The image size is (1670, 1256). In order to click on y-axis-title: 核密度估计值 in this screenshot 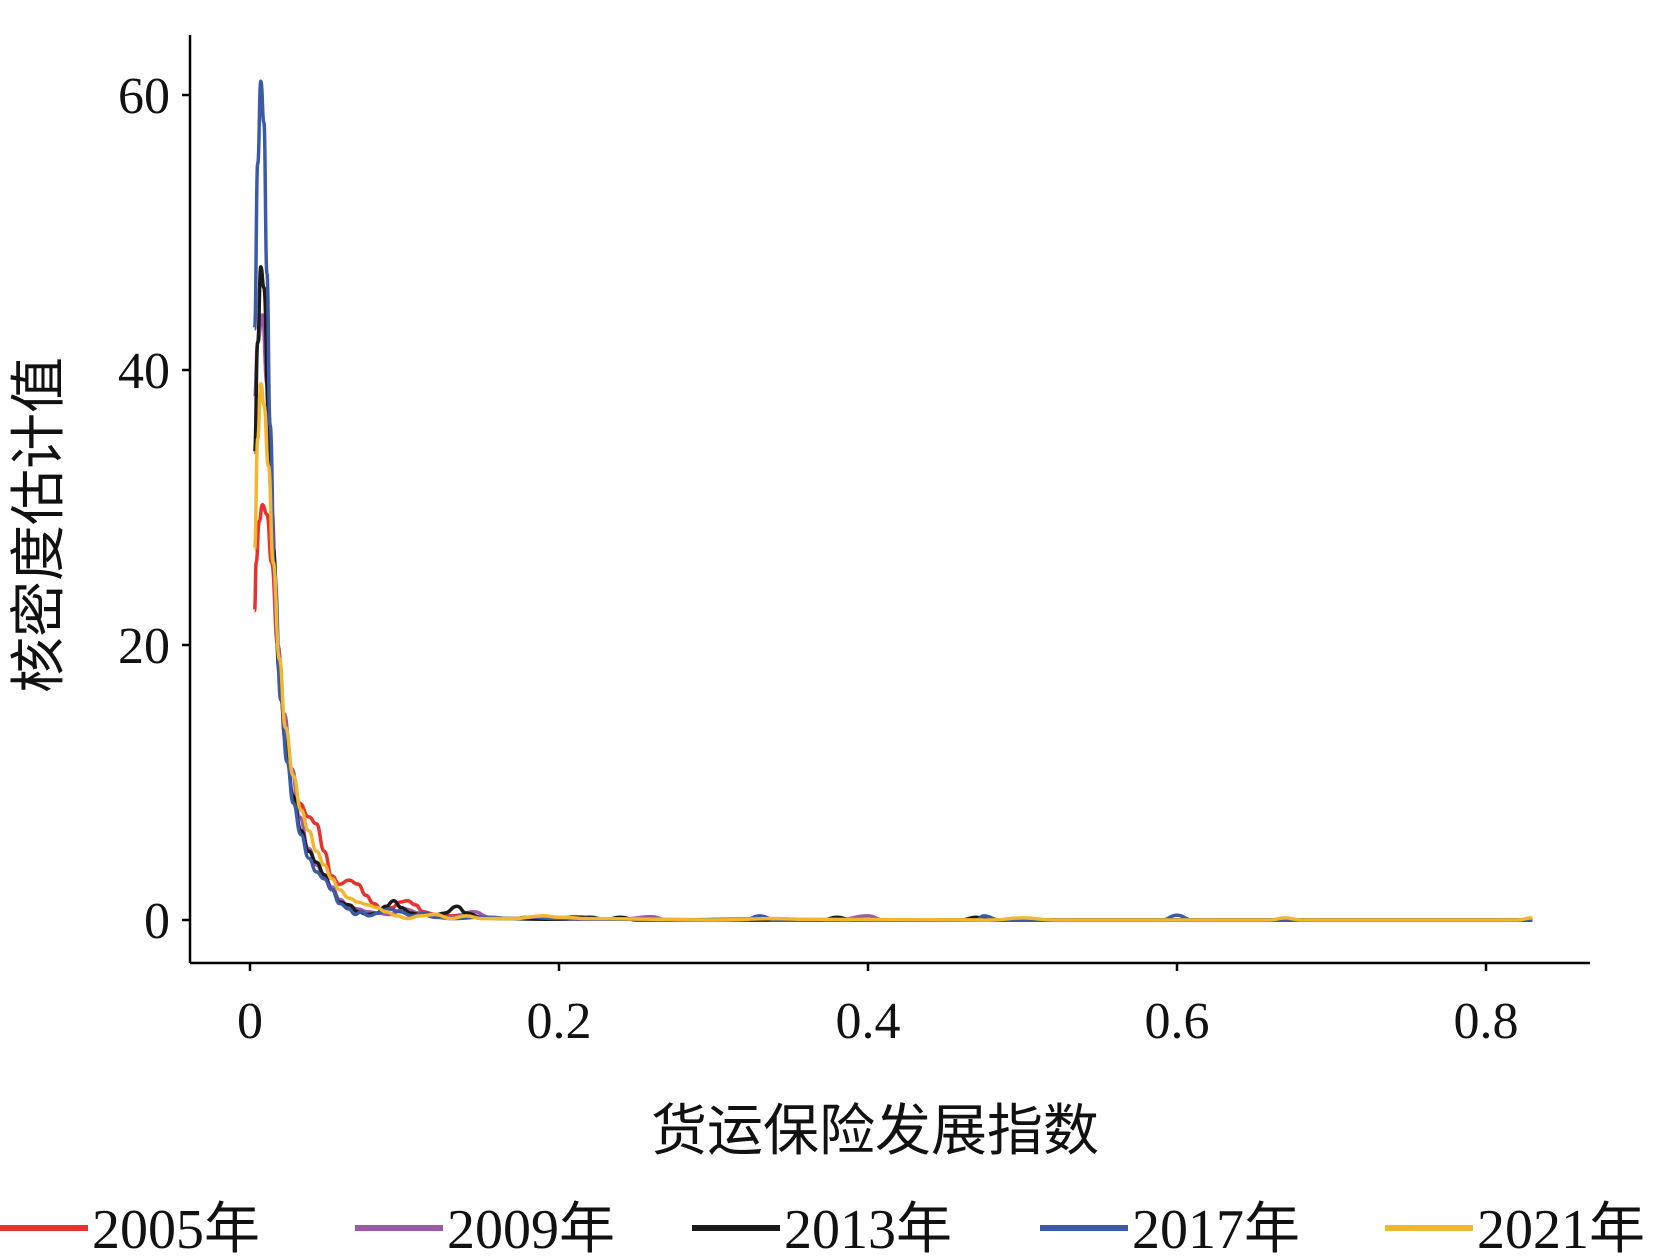, I will do `click(39, 525)`.